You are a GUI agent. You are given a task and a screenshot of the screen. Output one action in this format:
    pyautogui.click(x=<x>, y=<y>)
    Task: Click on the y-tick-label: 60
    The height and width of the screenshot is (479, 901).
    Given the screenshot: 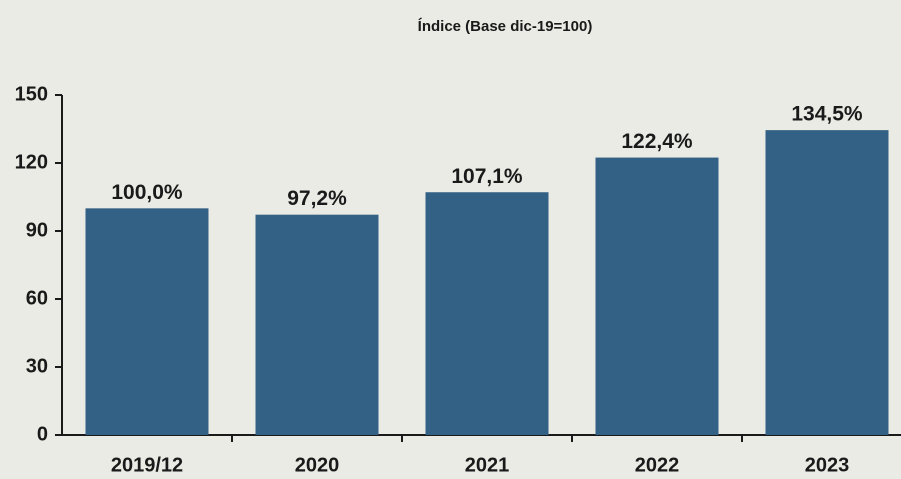 What is the action you would take?
    pyautogui.click(x=37, y=298)
    